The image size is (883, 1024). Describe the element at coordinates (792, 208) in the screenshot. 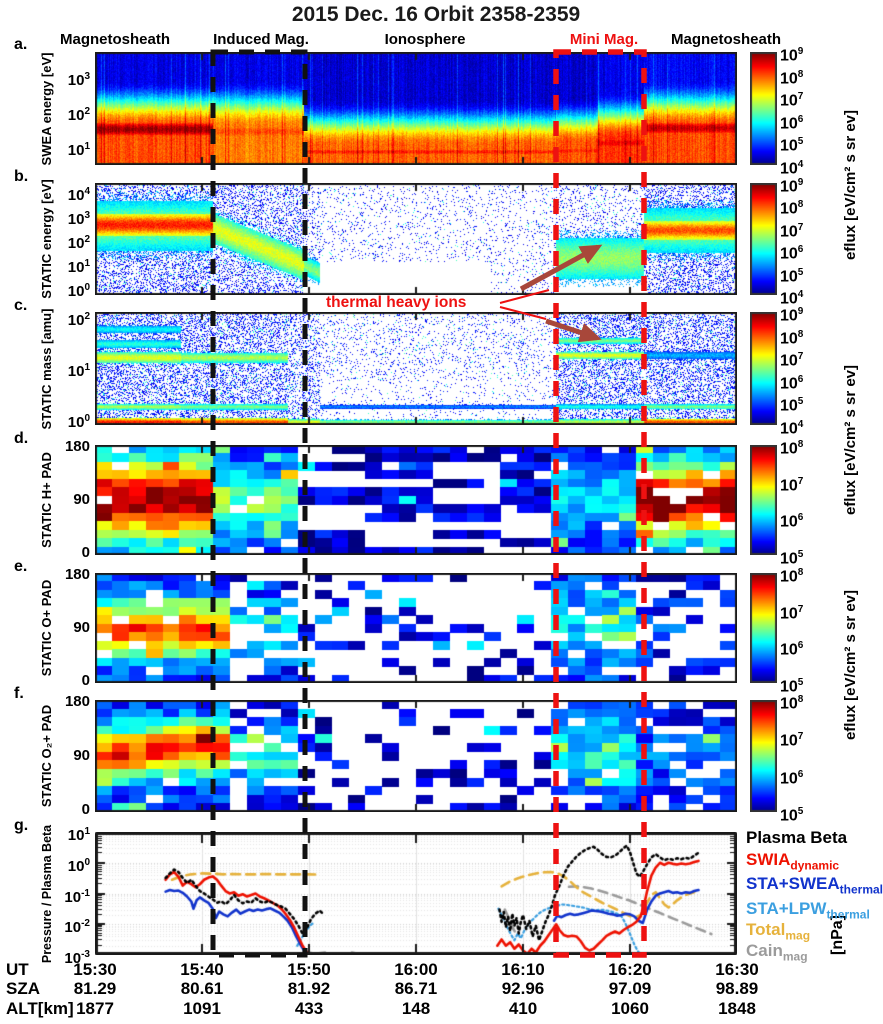

I see `colorbar-b-tick-1: 10⁸` at that location.